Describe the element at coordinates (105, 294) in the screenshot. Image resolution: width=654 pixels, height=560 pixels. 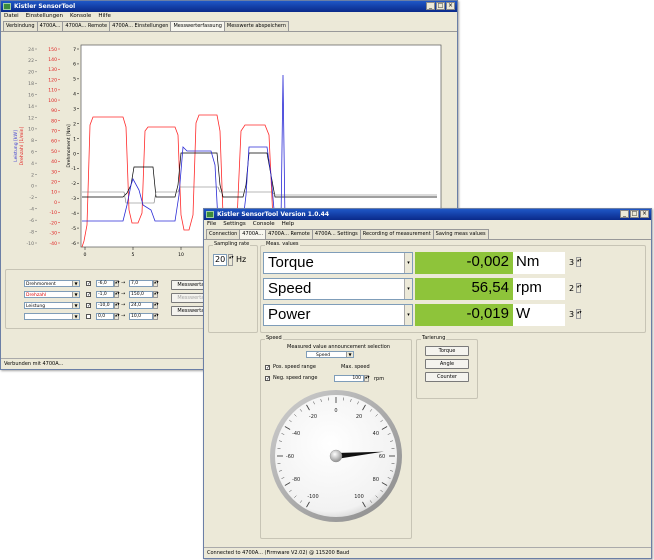
I see `channel-min-input: -1,0` at that location.